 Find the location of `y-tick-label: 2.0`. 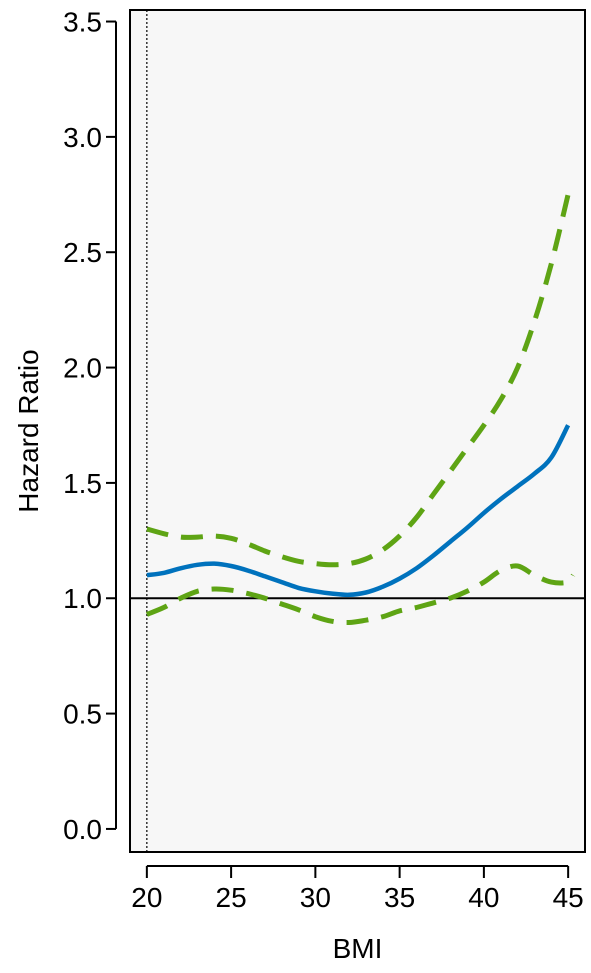

y-tick-label: 2.0 is located at coordinates (82, 368).